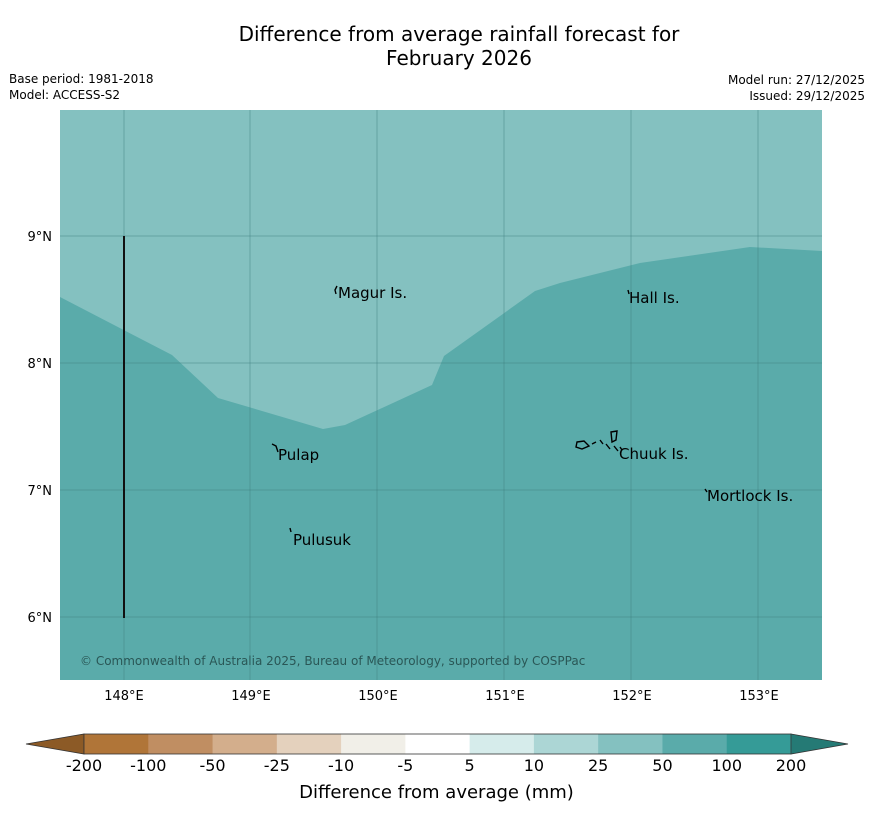  Describe the element at coordinates (791, 765) in the screenshot. I see `colorbar-tick-label: 200` at that location.